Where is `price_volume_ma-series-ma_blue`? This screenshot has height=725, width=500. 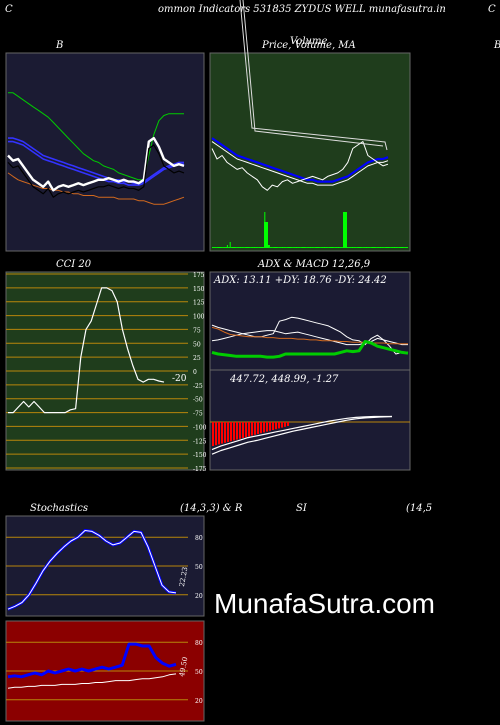 price_volume_ma-series-ma_blue is located at coordinates (300, 160).